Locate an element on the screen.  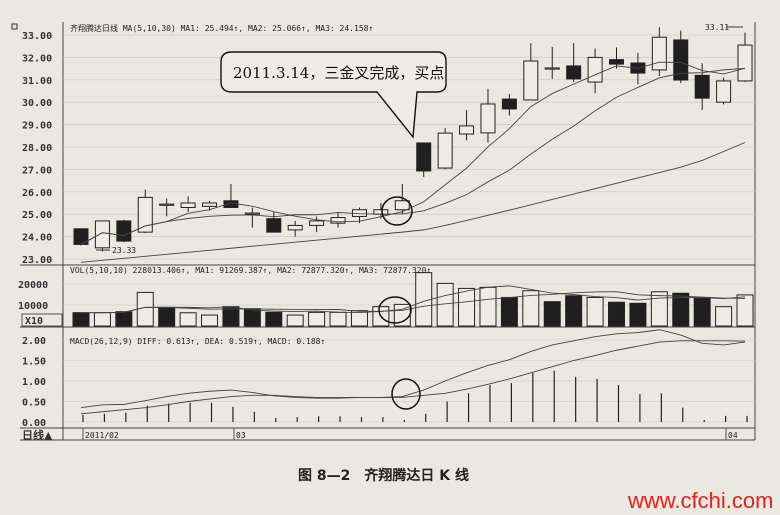
figure-caption: 图 8—2 齐翔腾达日 K 线 is located at coordinates (383, 475).